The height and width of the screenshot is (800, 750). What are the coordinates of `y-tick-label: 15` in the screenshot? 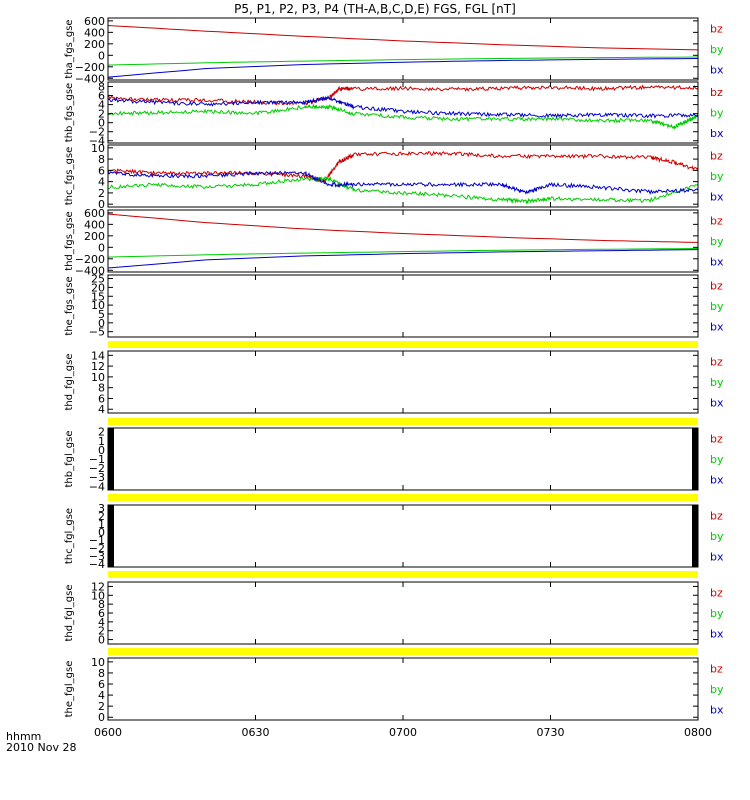 It's located at (98, 296).